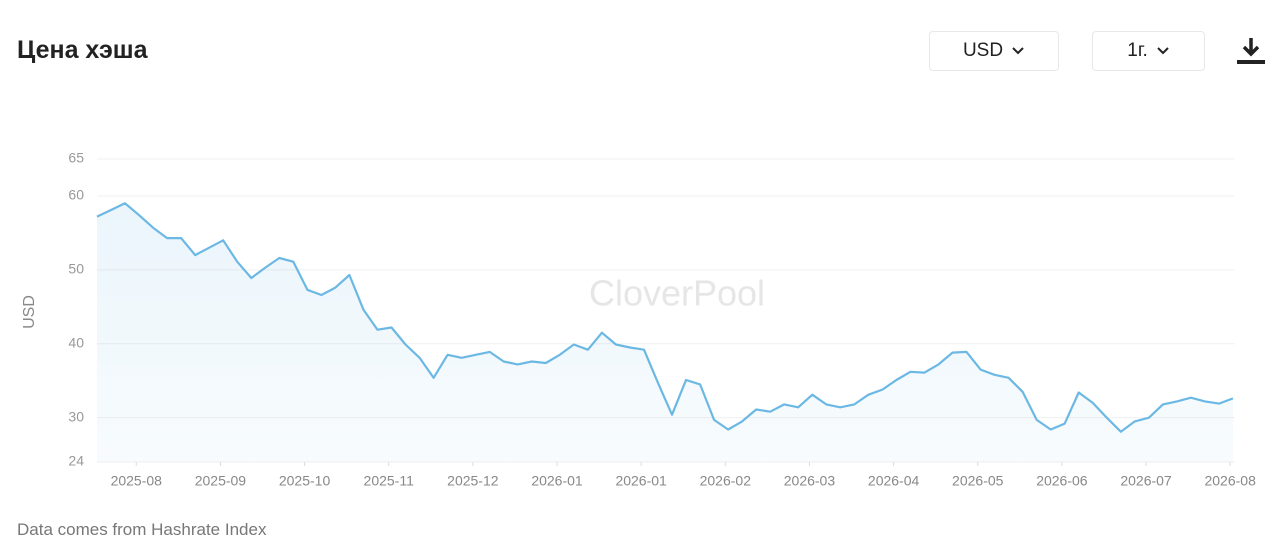 This screenshot has height=559, width=1280. I want to click on x-tick-label: 2026-04, so click(894, 481).